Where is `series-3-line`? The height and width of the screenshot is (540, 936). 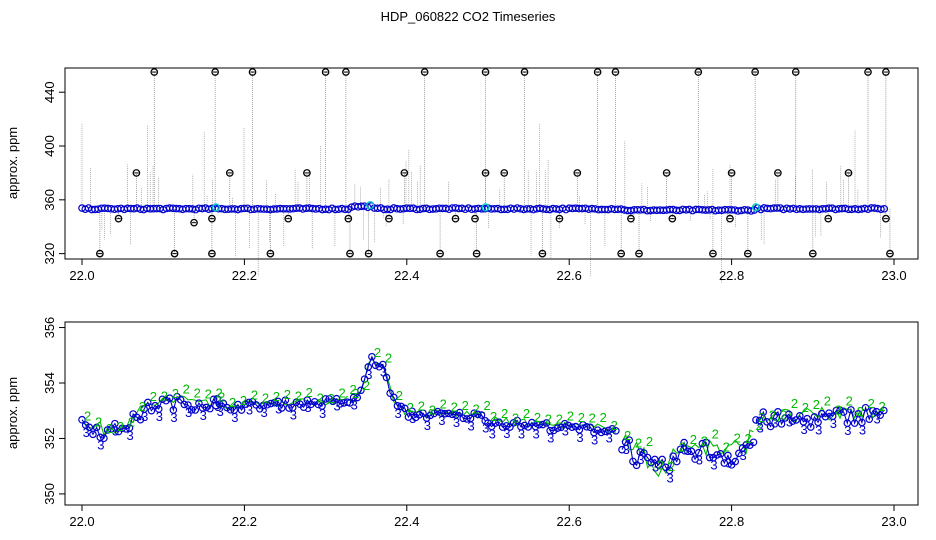 series-3-line is located at coordinates (820, 417).